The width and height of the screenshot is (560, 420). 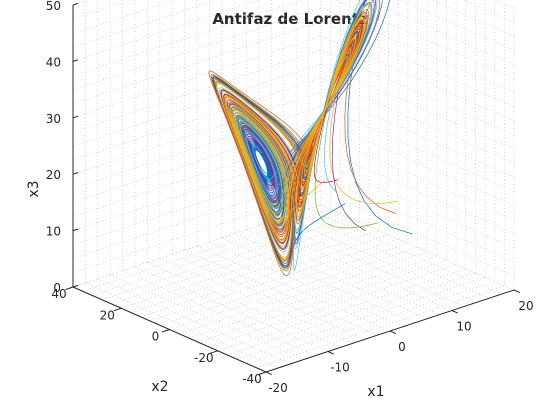 I want to click on y-tick-label: -40, so click(x=252, y=379).